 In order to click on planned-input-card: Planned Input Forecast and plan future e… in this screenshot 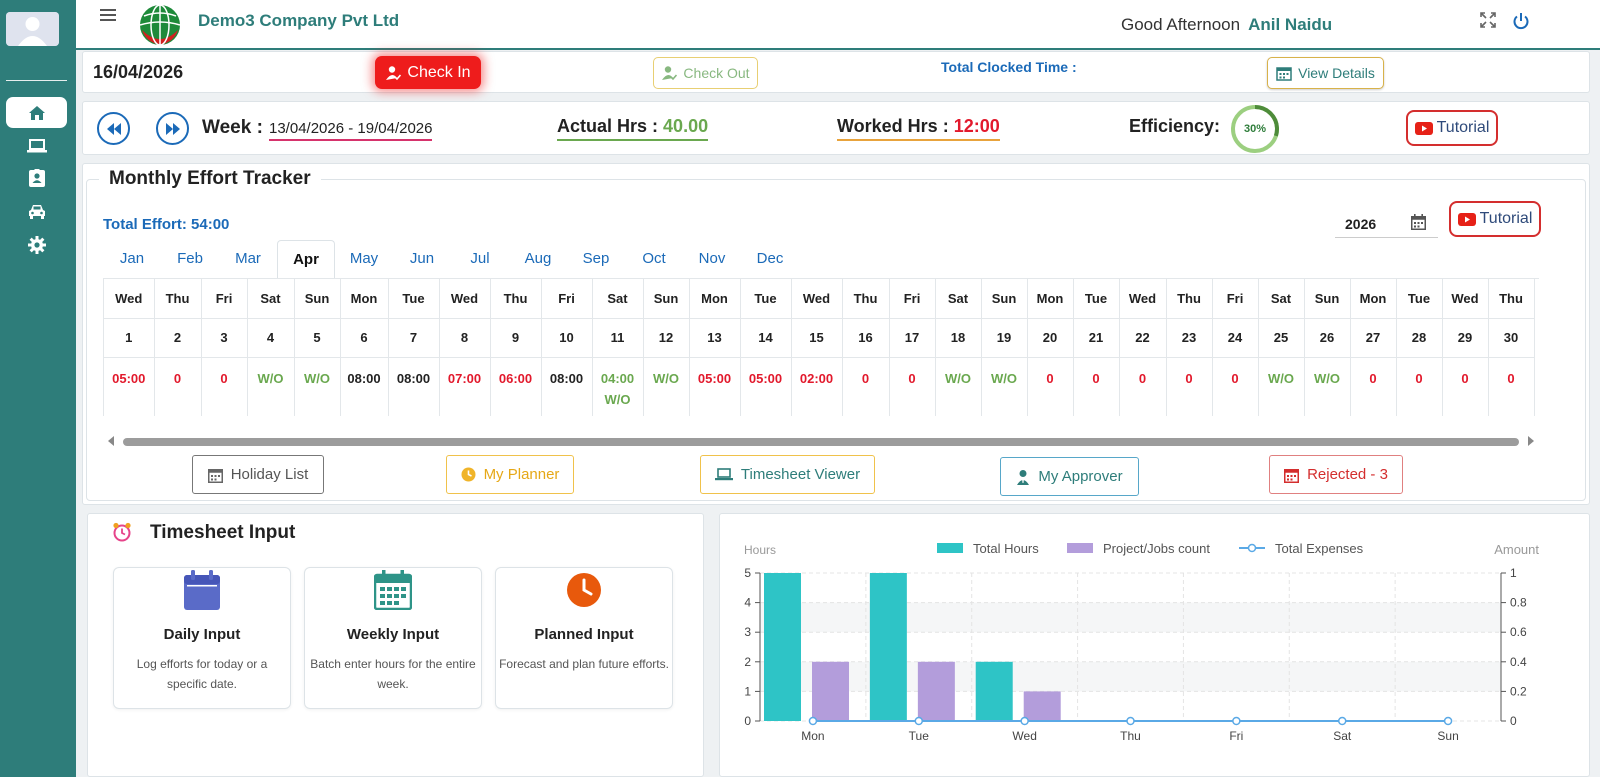, I will do `click(584, 638)`.